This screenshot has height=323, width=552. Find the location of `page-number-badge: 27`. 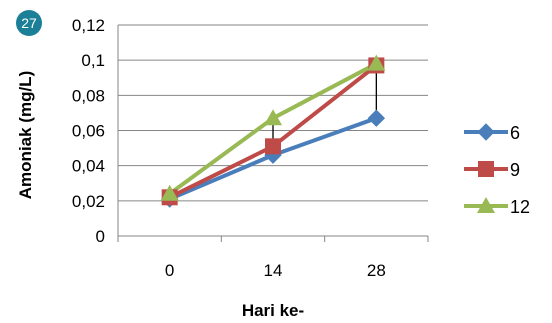

page-number-badge: 27 is located at coordinates (29, 23).